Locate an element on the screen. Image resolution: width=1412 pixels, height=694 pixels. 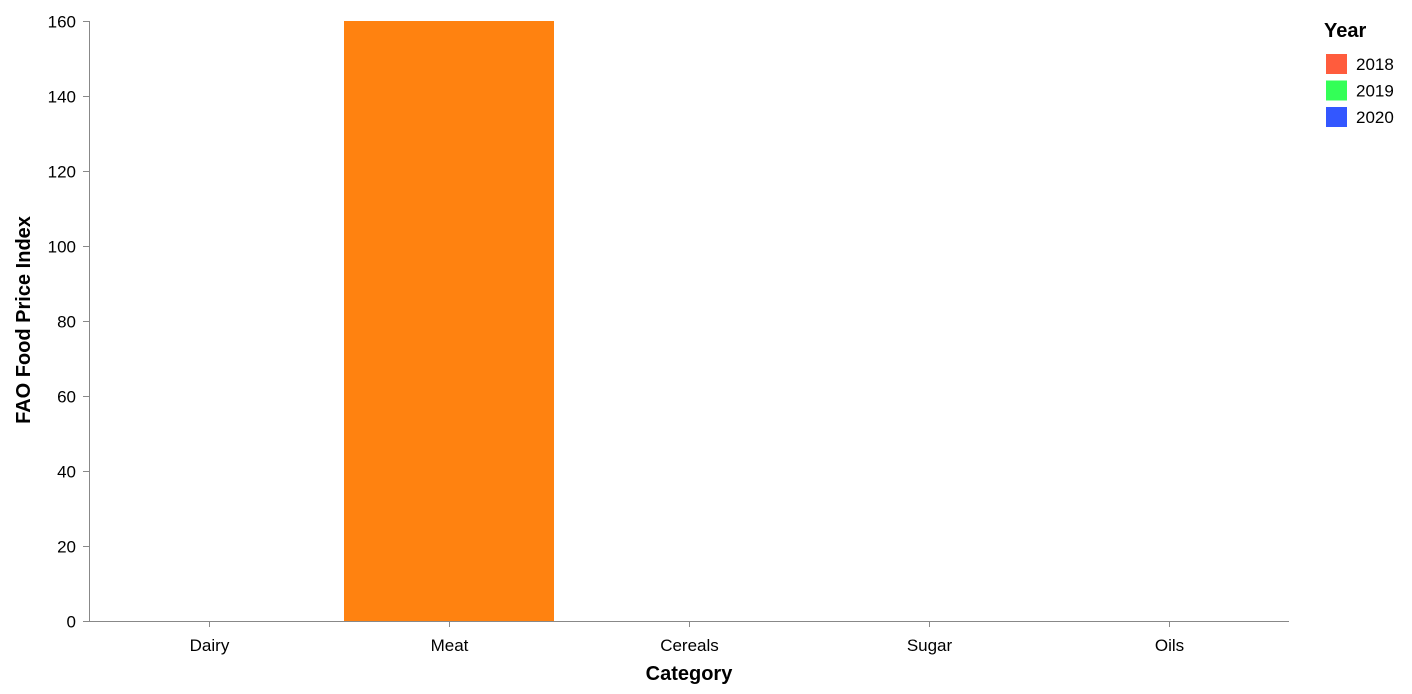
y-tick-label: 100 is located at coordinates (62, 247).